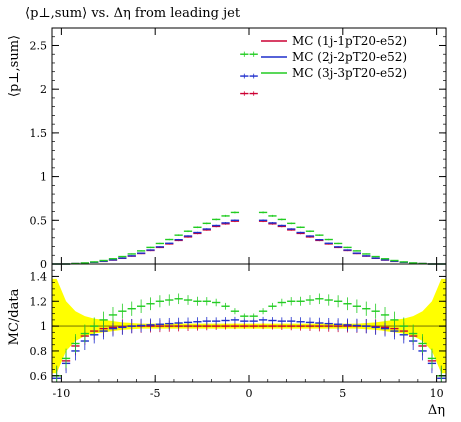  I want to click on x-tick-label: -5, so click(155, 393).